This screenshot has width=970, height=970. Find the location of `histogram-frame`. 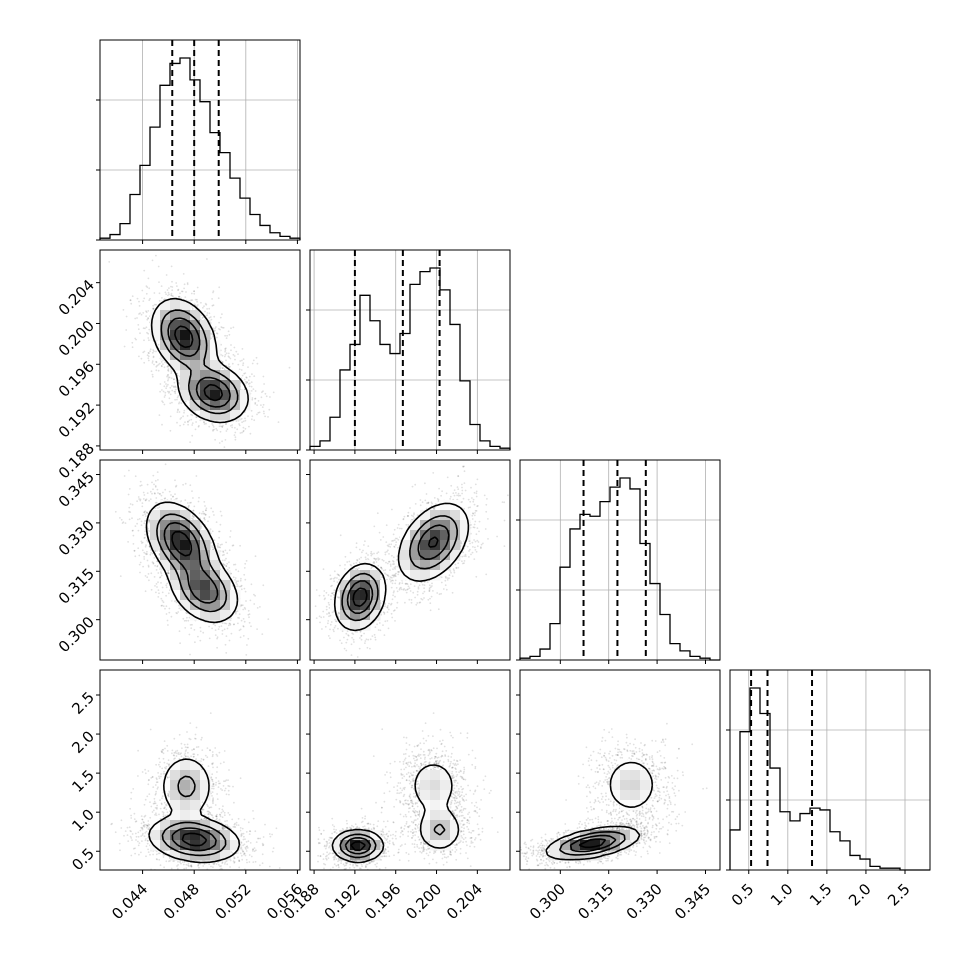

histogram-frame is located at coordinates (200, 140).